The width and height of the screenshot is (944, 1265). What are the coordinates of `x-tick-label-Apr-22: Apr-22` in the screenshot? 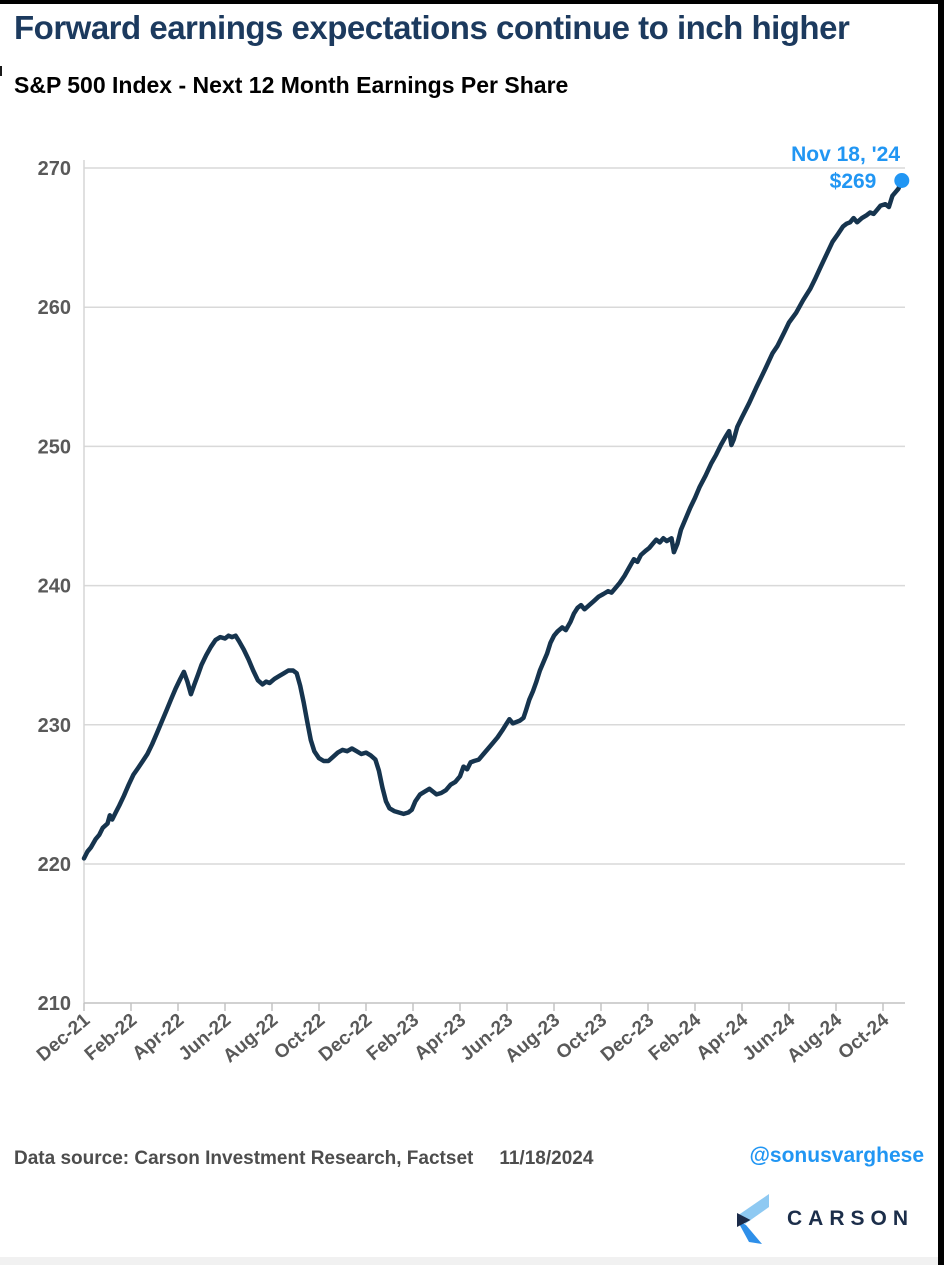 It's located at (159, 1037).